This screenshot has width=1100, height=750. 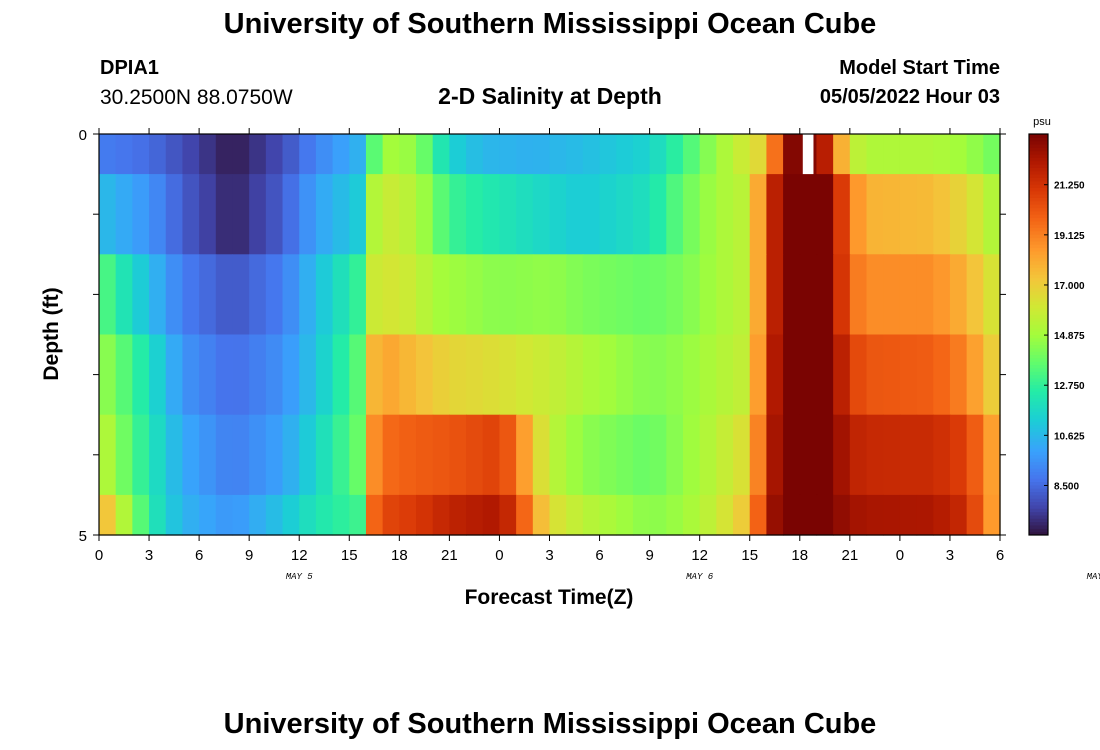 What do you see at coordinates (599, 555) in the screenshot?
I see `x-tick-label: 6` at bounding box center [599, 555].